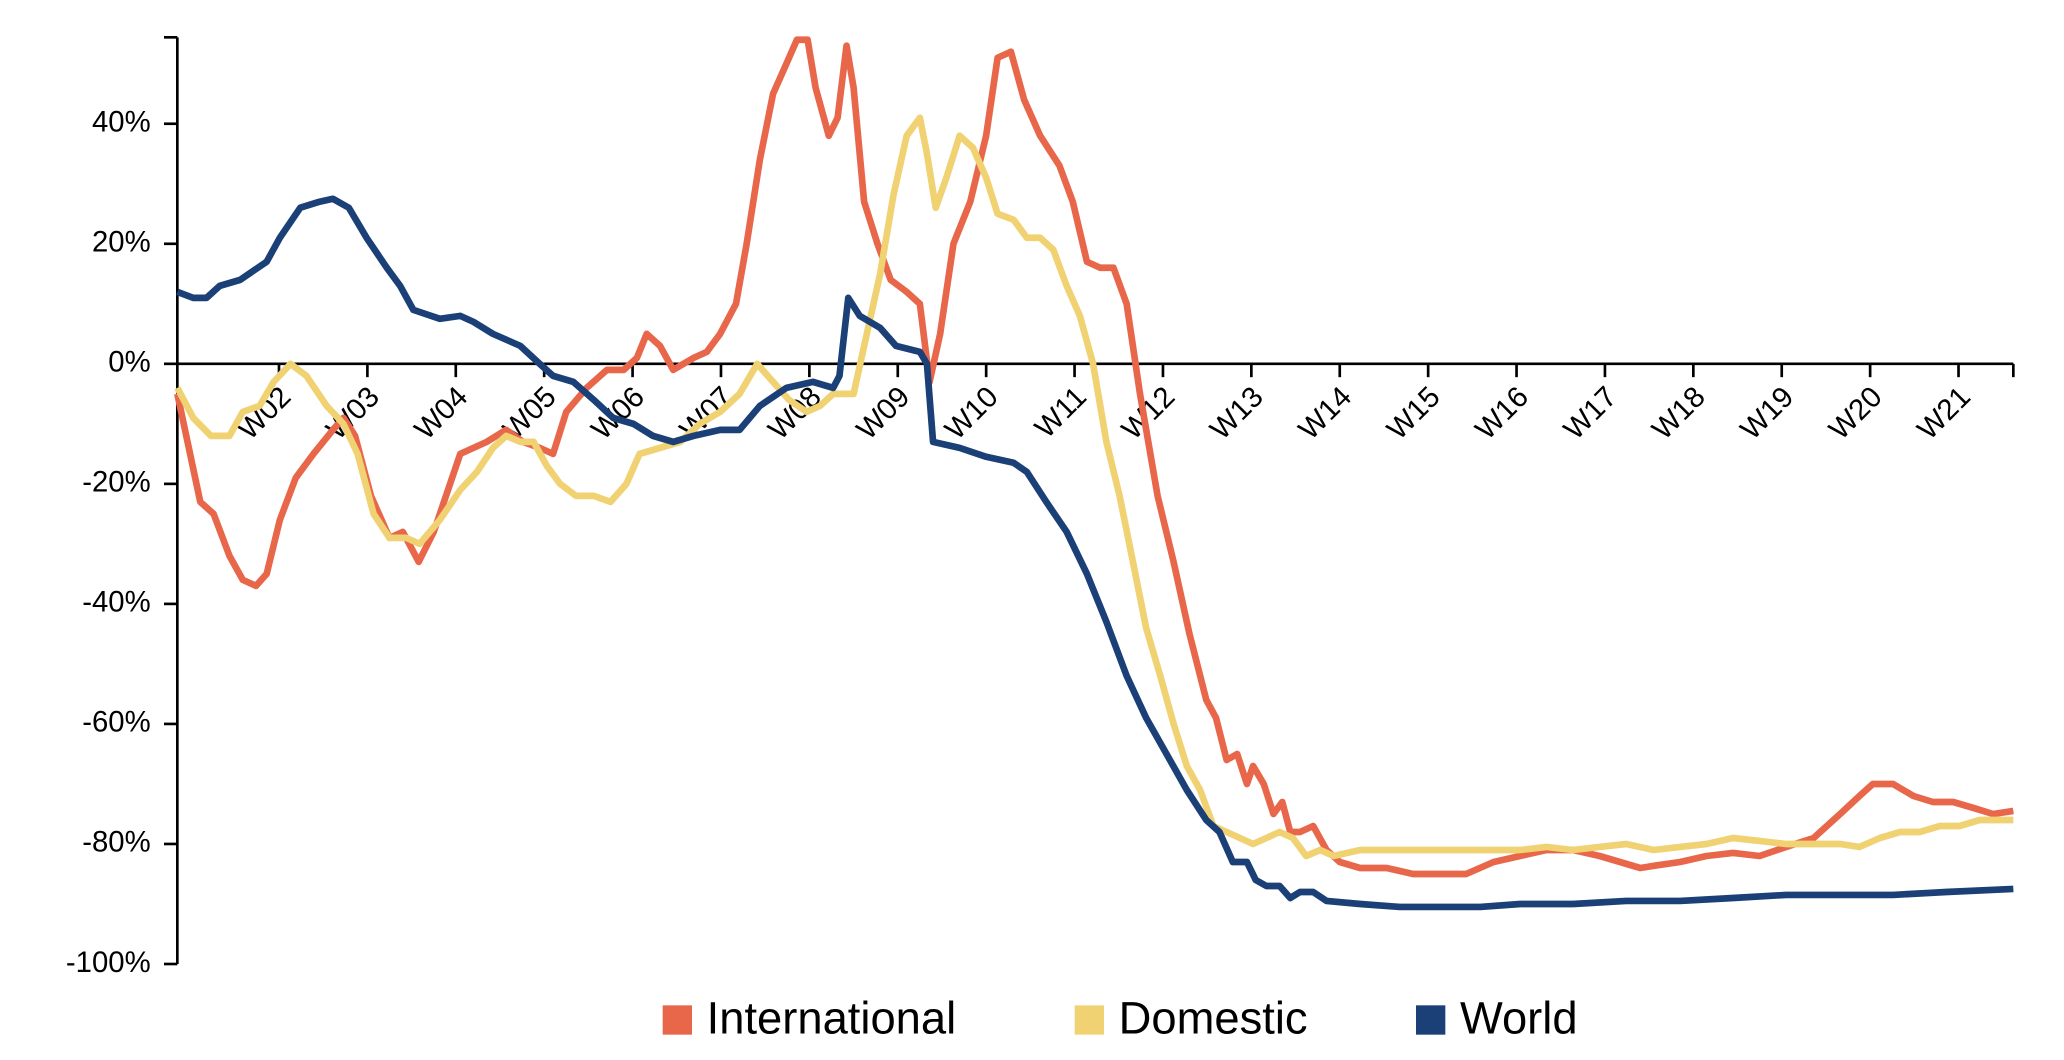  Describe the element at coordinates (1237, 413) in the screenshot. I see `x-tick-label: W13` at that location.